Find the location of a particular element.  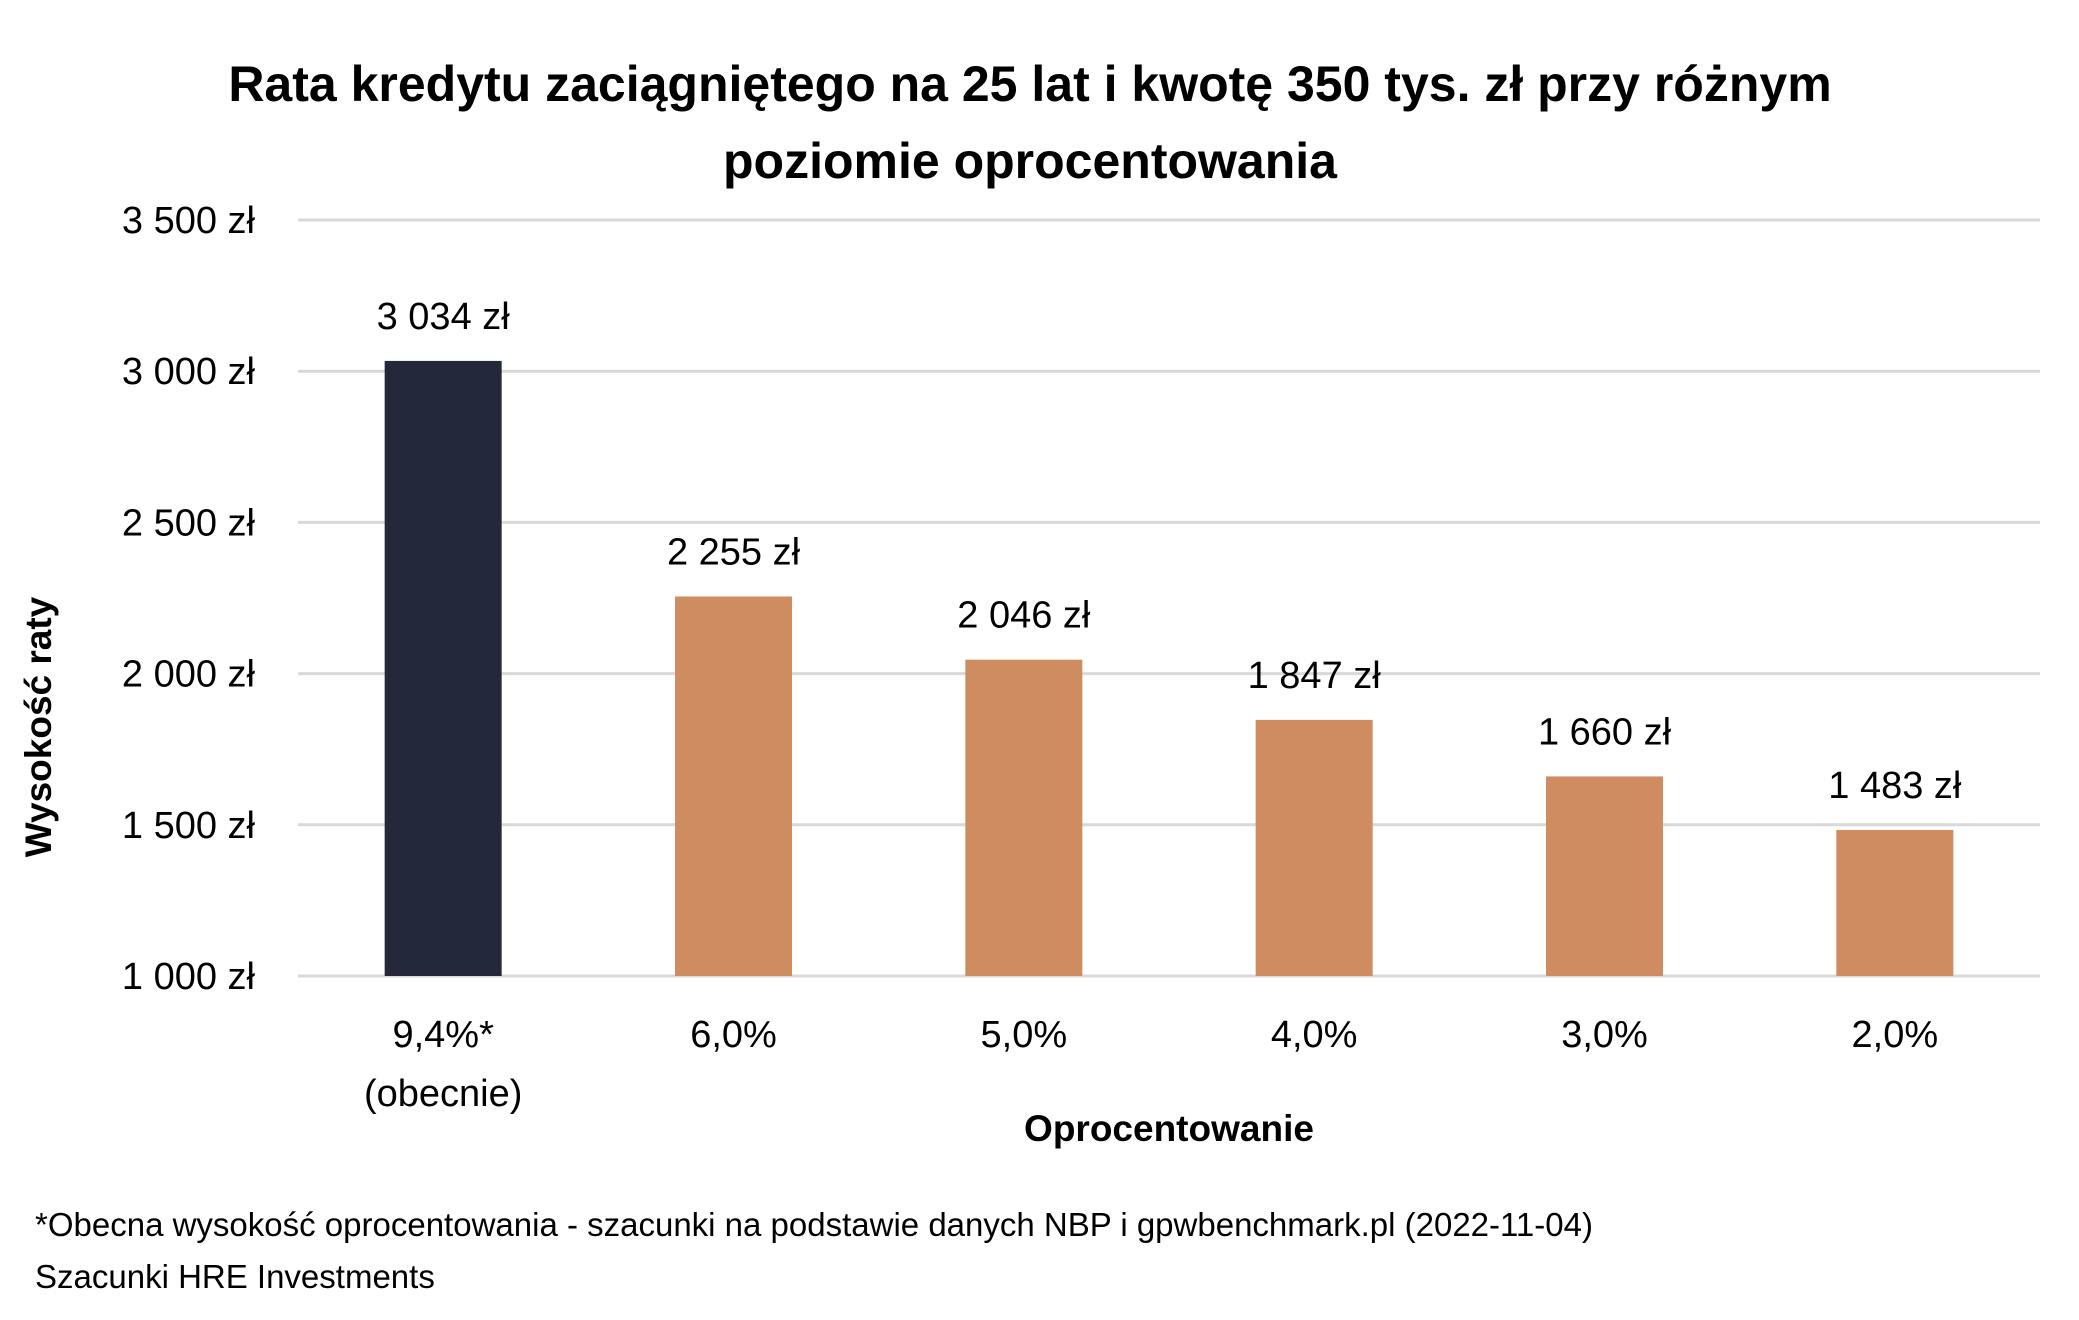

x-tick-label: 4,0% is located at coordinates (1314, 1035).